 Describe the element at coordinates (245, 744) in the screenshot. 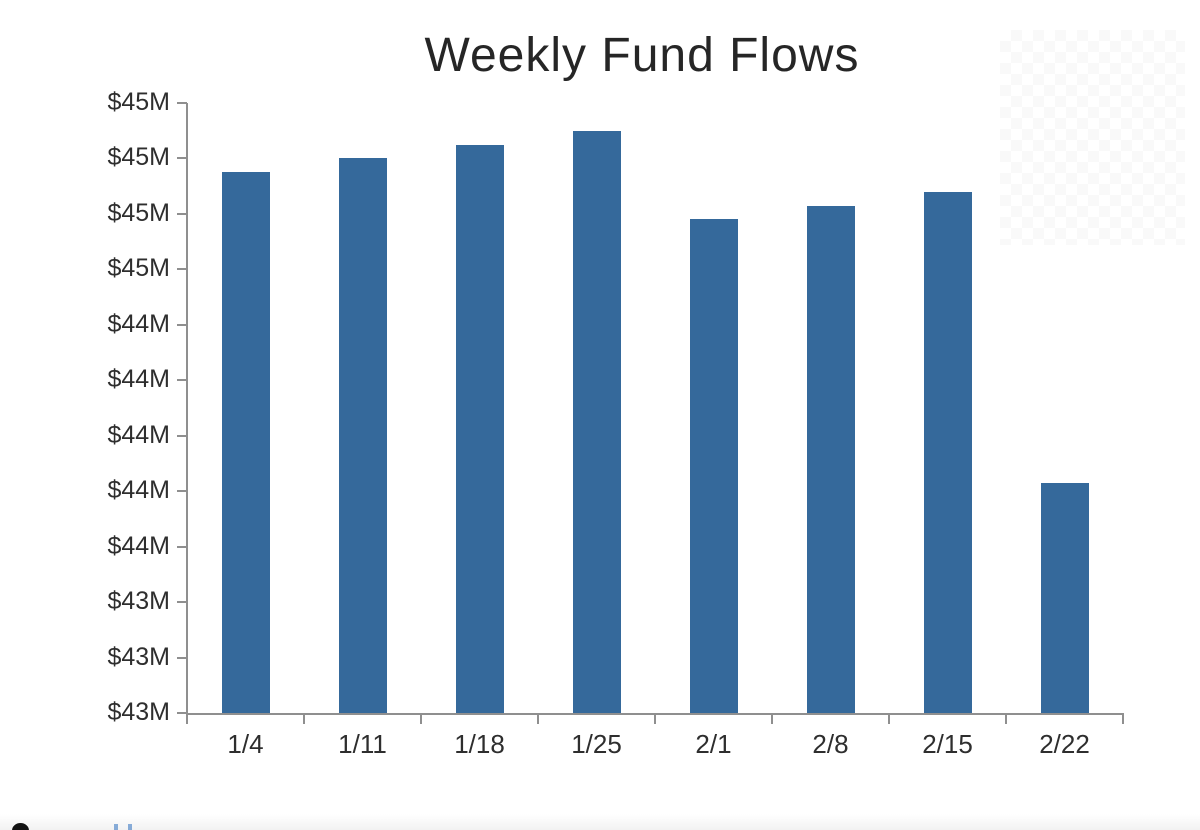

I see `x-axis-label: 1/4` at that location.